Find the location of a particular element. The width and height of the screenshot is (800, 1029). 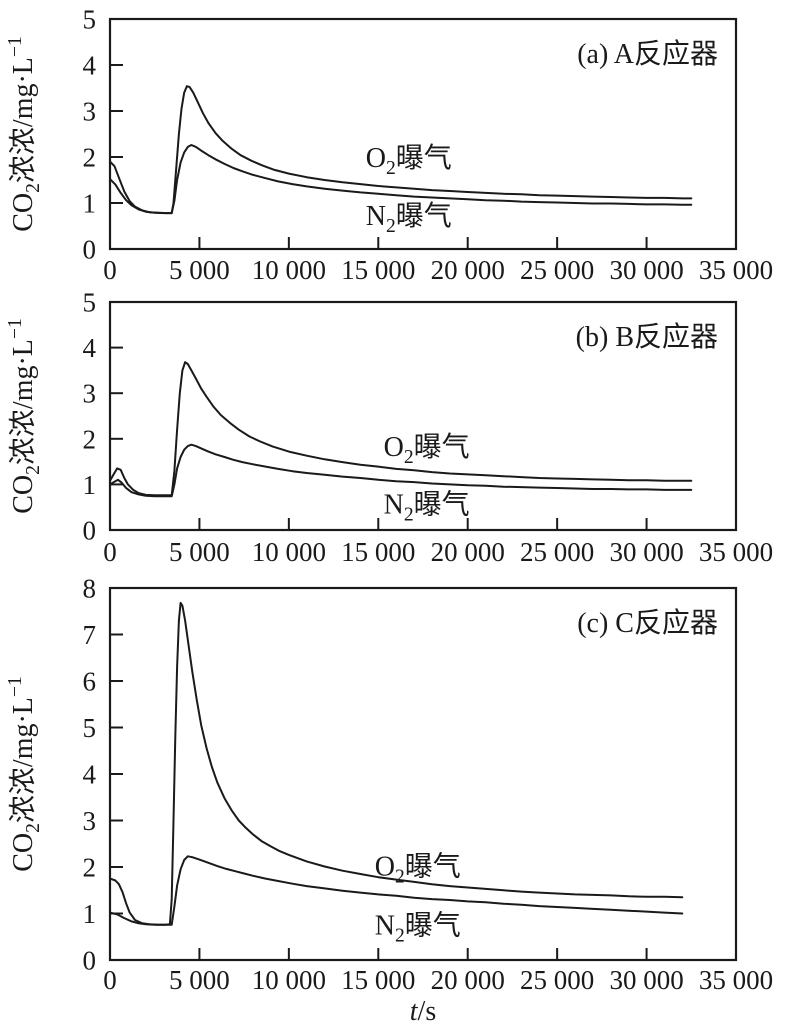

y-tick-label: 7 is located at coordinates (90, 635).